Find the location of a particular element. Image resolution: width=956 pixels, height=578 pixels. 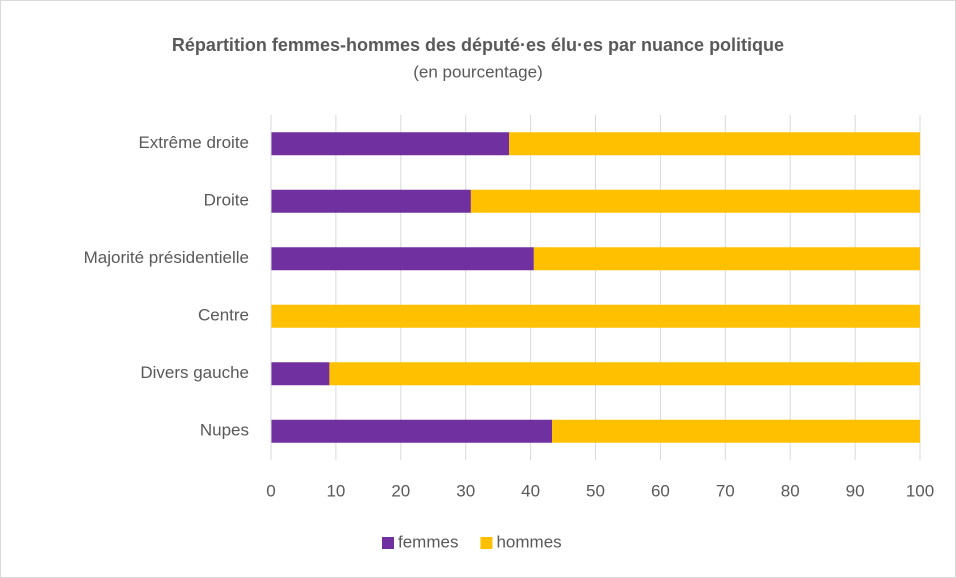

y-tick-label: Droite is located at coordinates (226, 200).